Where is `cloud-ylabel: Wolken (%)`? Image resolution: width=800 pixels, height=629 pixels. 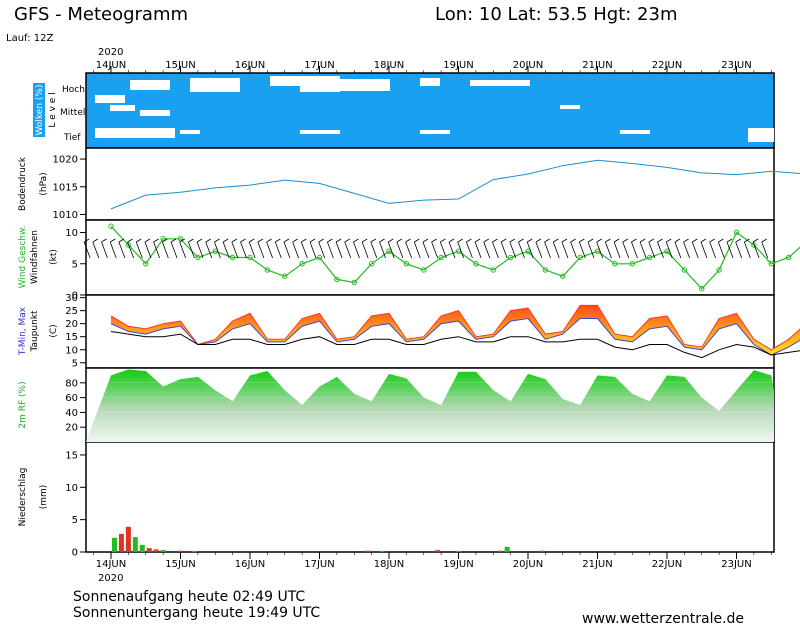 cloud-ylabel: Wolken (%) is located at coordinates (40, 110).